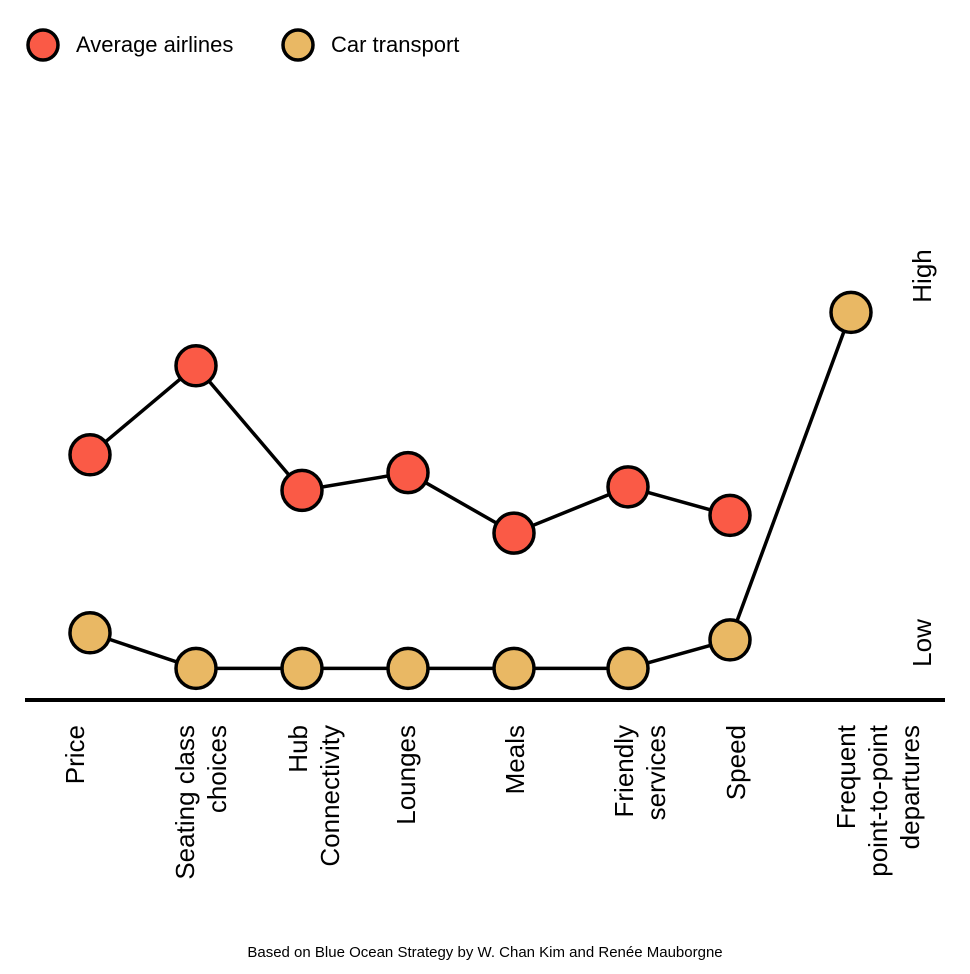 Image resolution: width=970 pixels, height=974 pixels. Describe the element at coordinates (75, 754) in the screenshot. I see `x-tick-label: Price` at that location.